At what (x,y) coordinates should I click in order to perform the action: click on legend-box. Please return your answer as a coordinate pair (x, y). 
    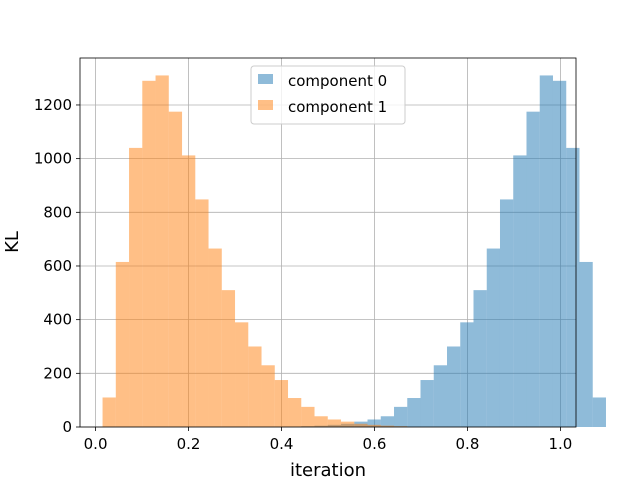
    Looking at the image, I should click on (328, 95).